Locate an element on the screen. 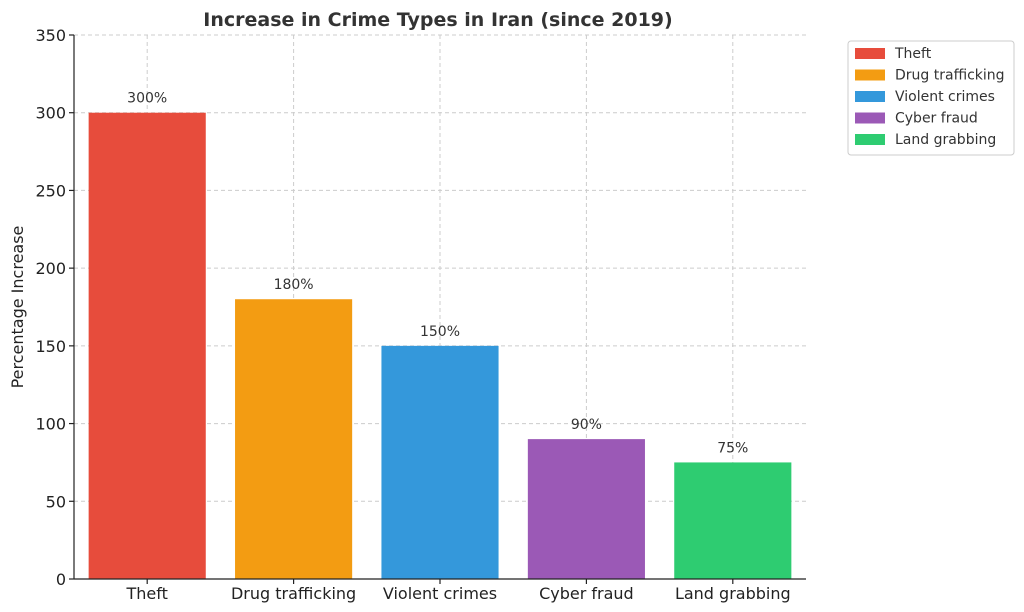  legend-box is located at coordinates (931, 98).